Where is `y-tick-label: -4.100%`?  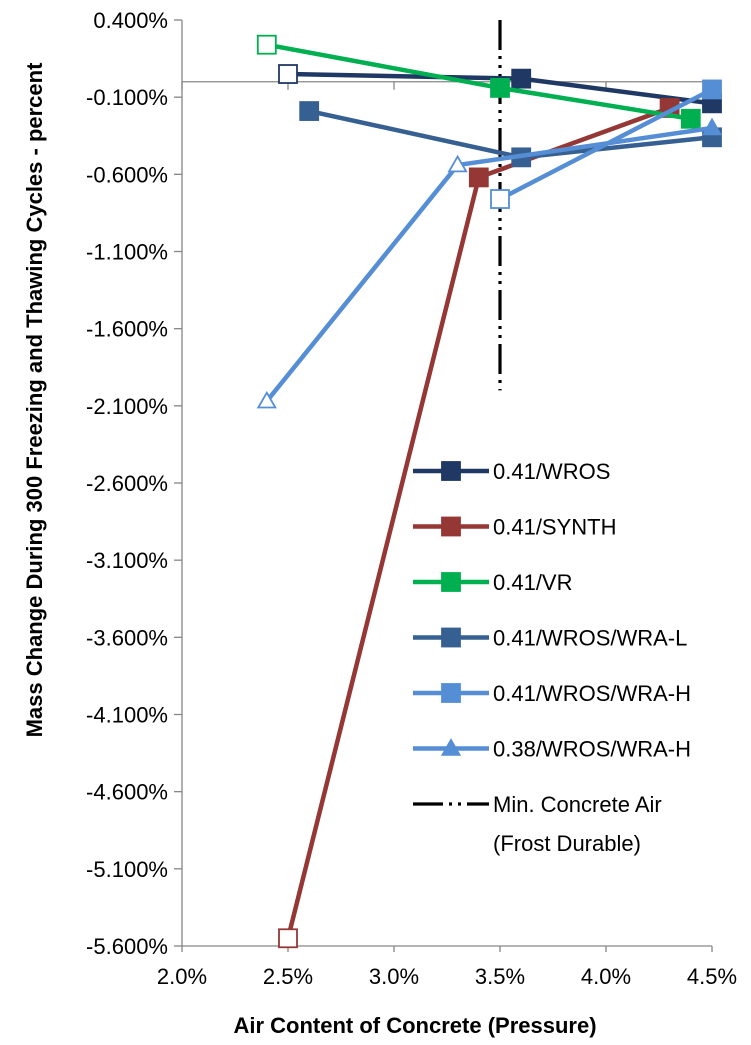 y-tick-label: -4.100% is located at coordinates (127, 715).